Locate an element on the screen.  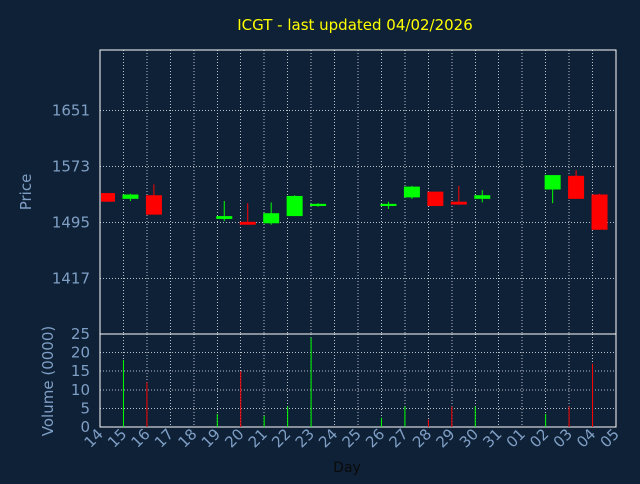
price-axis-label: Price is located at coordinates (26, 192).